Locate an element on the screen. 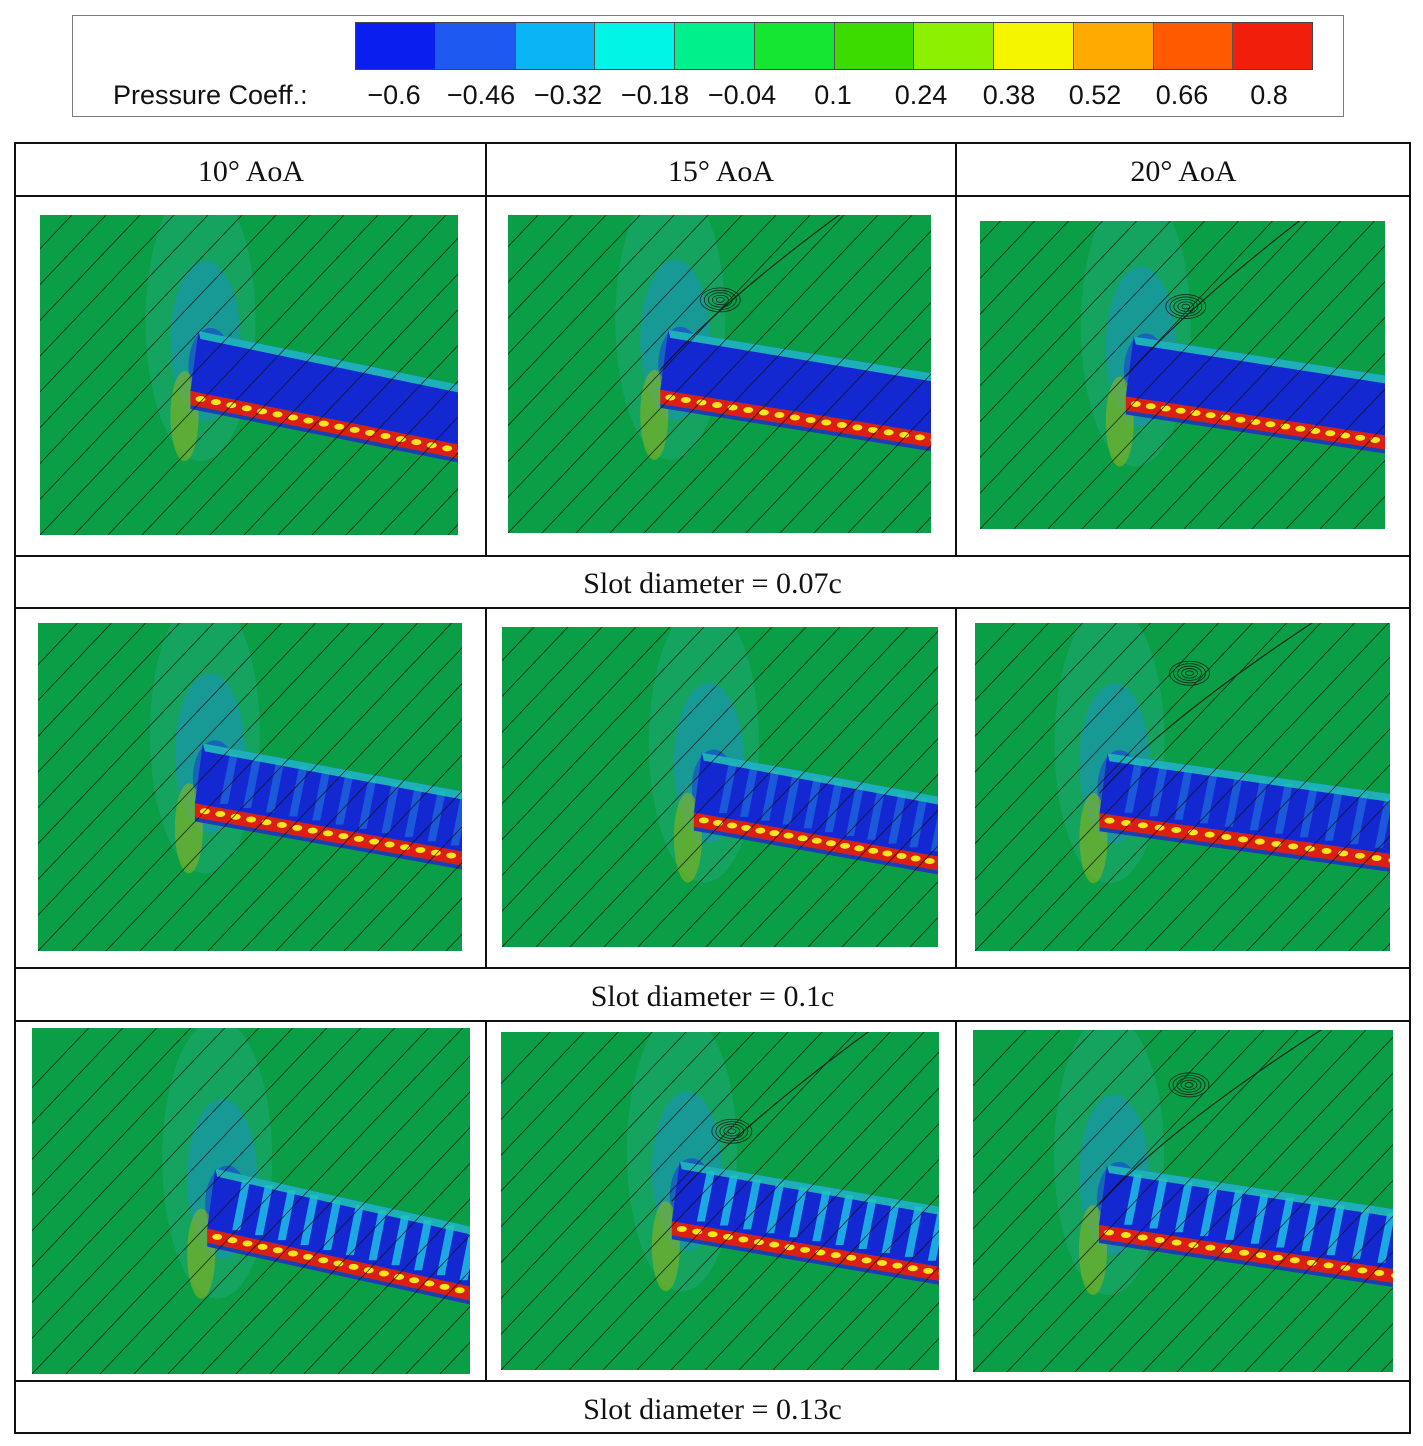  legend-tick: 0.1 is located at coordinates (833, 95).